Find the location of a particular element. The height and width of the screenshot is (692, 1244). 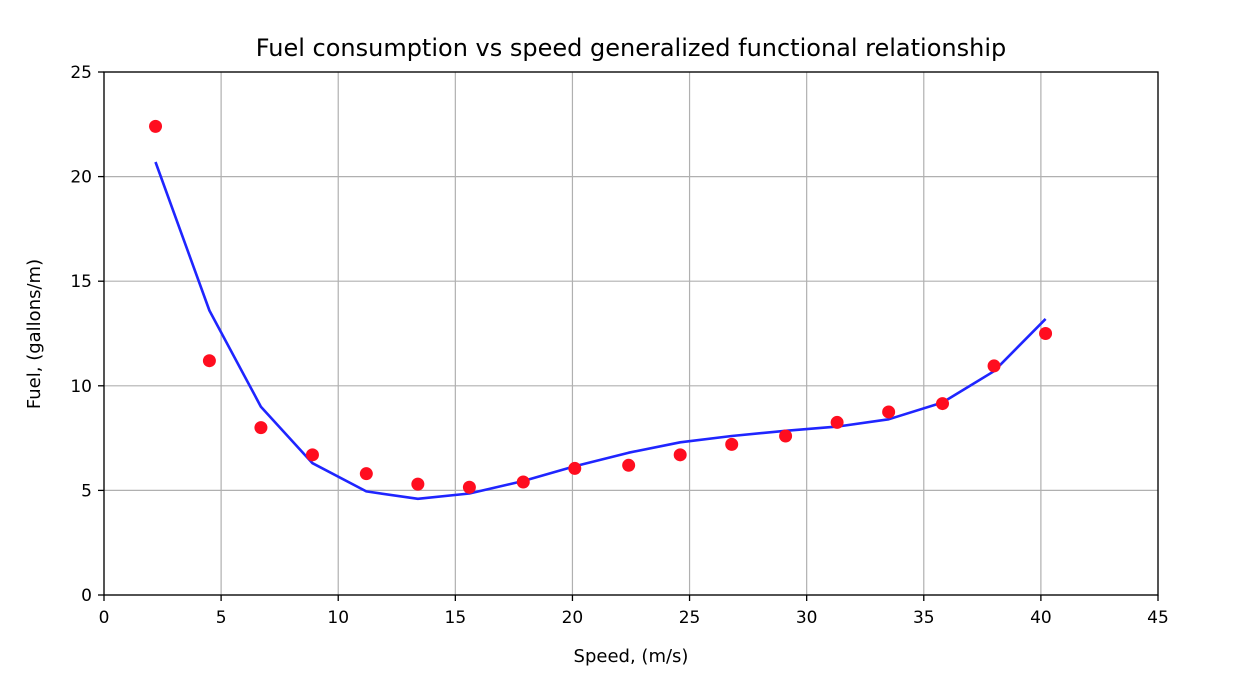

y-axis-label: Fuel, (gallons/m) is located at coordinates (34, 334).